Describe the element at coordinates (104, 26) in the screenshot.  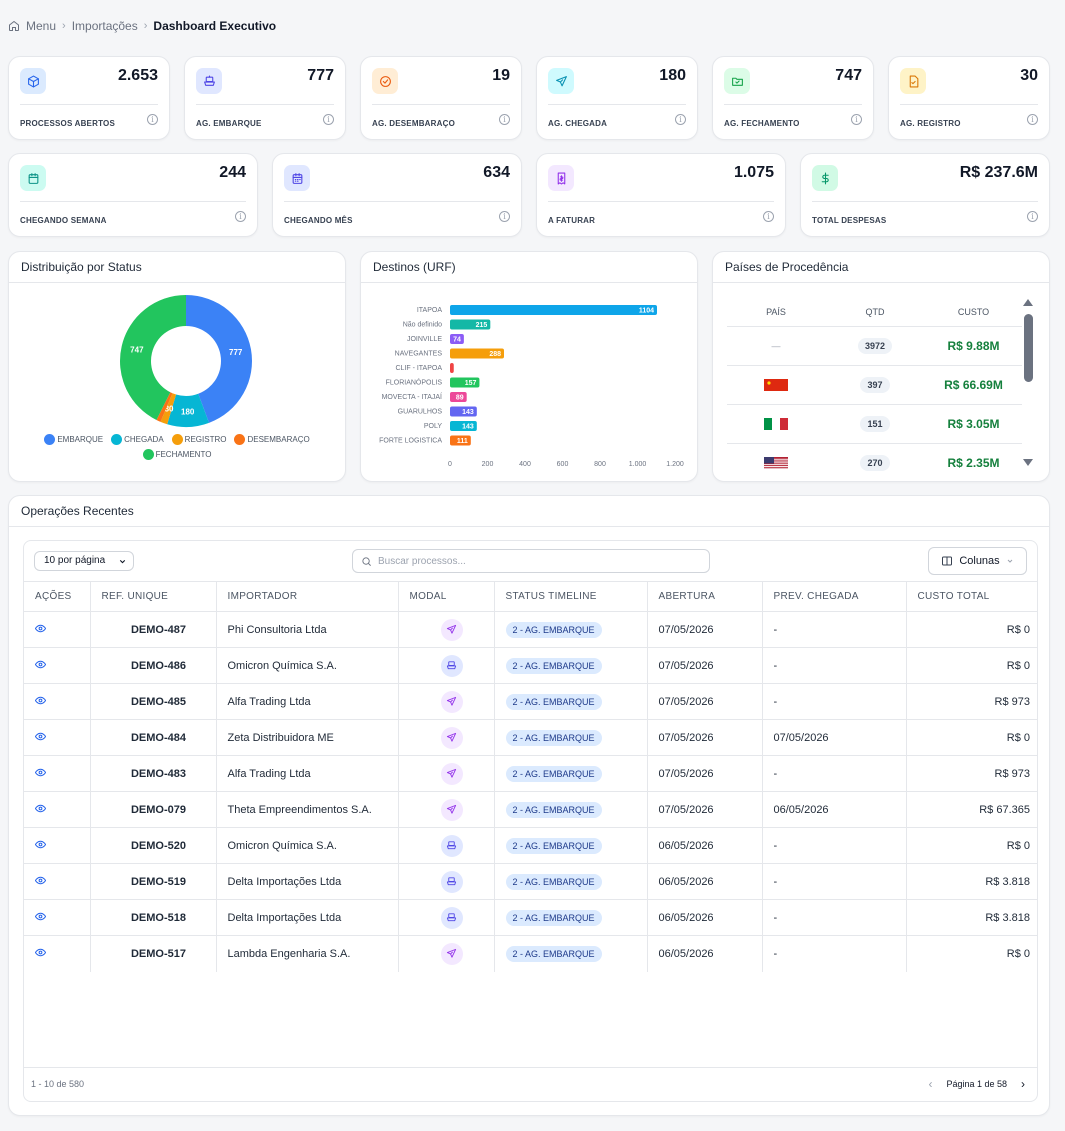
I see `breadcrumb-imports: Importações` at that location.